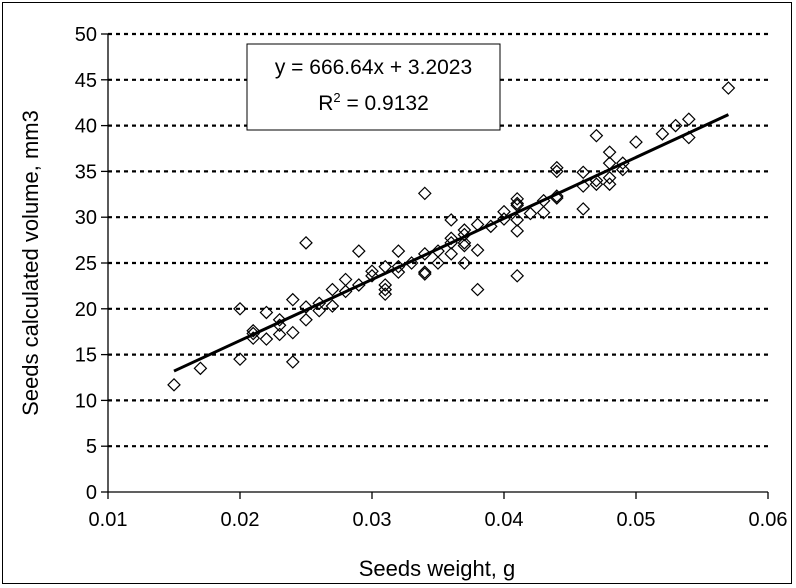 The height and width of the screenshot is (588, 796). What do you see at coordinates (438, 520) in the screenshot?
I see `x-tick-labels: 0.01 0.02 0.03 0.04 0.05 0.06` at bounding box center [438, 520].